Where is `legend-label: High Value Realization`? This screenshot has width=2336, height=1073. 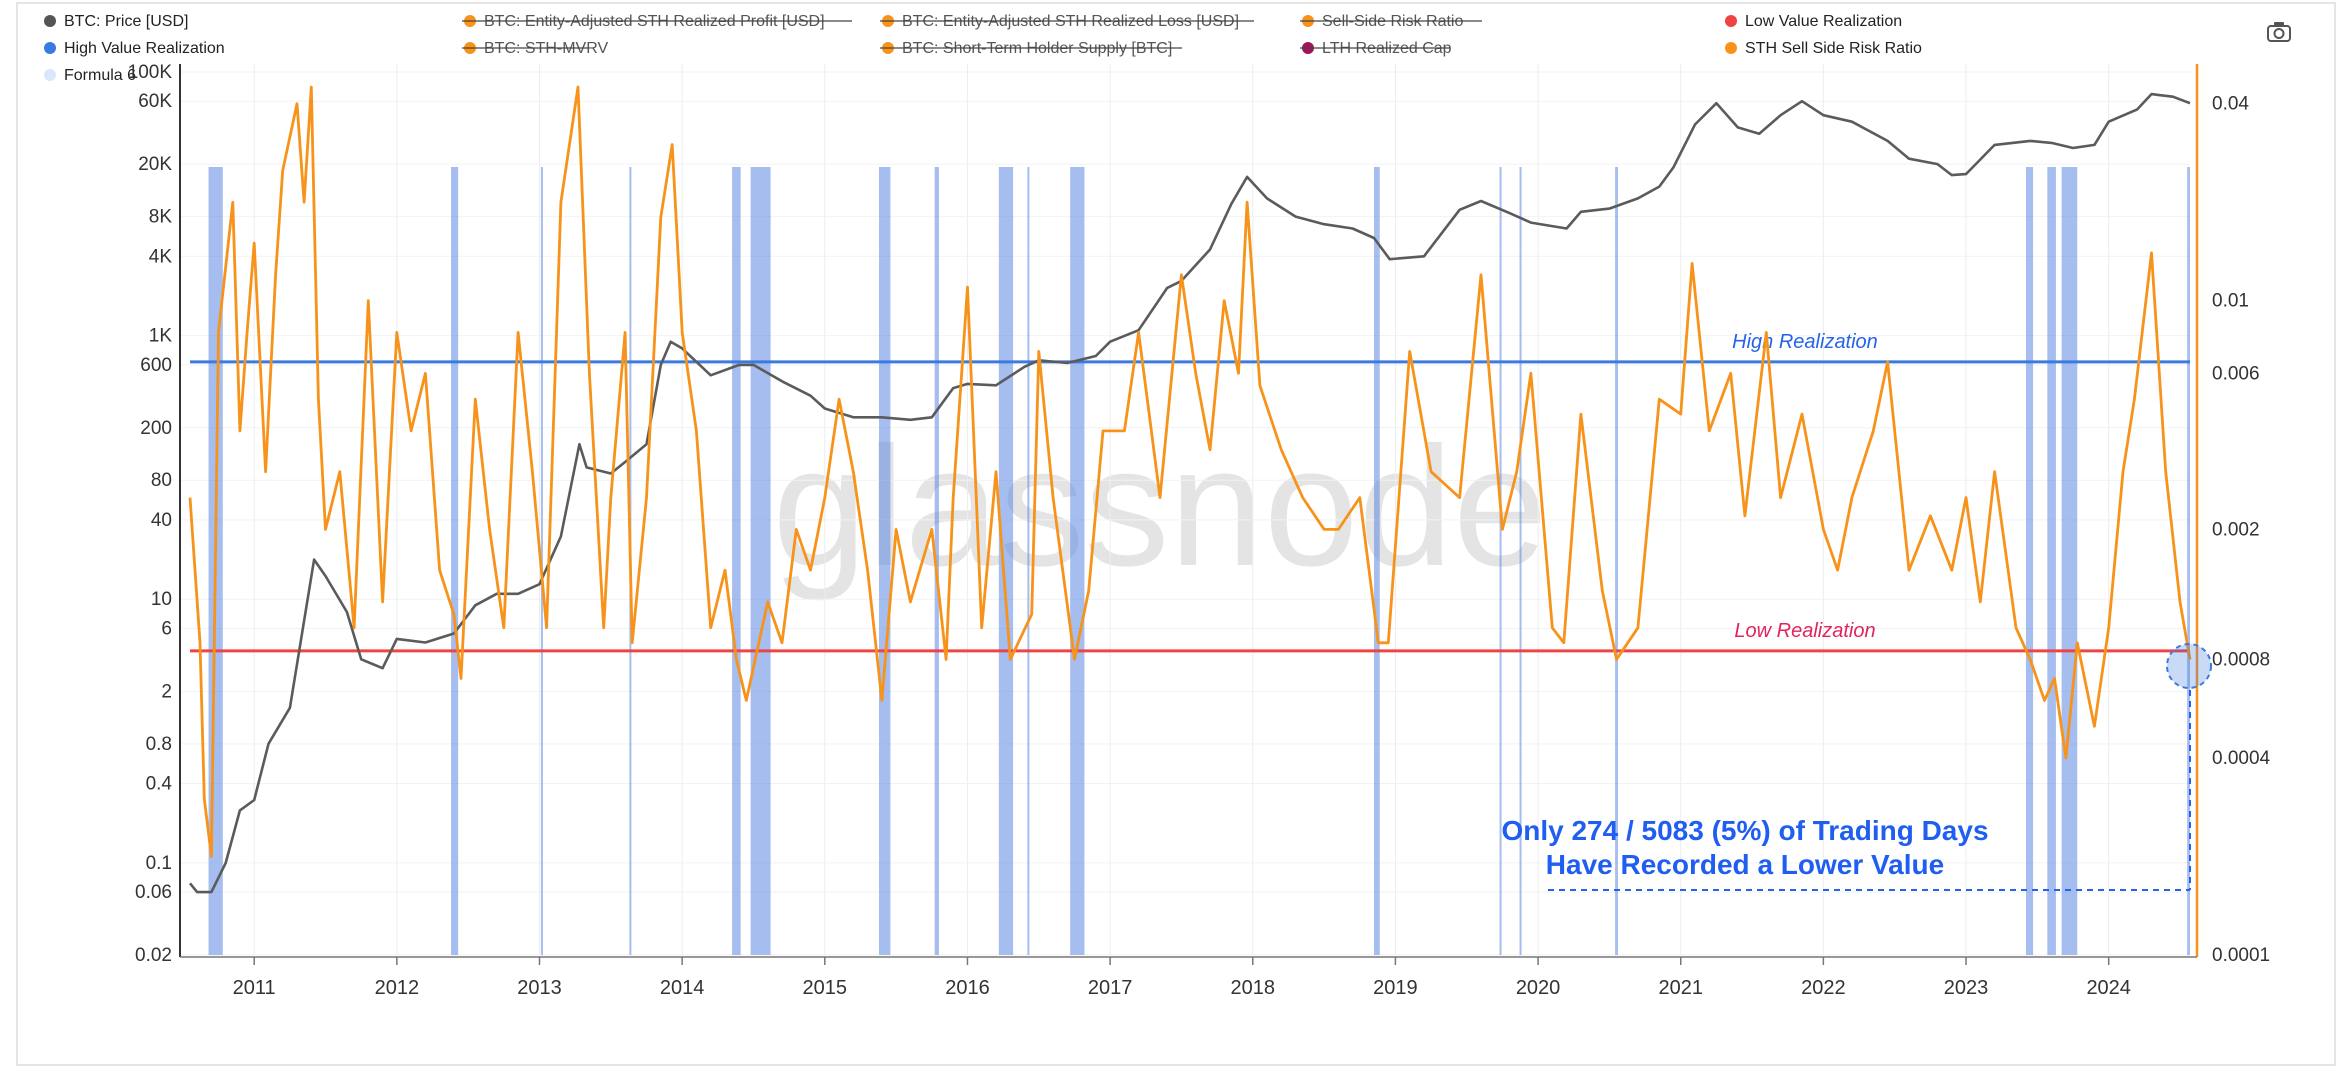
legend-label: High Value Realization is located at coordinates (144, 48).